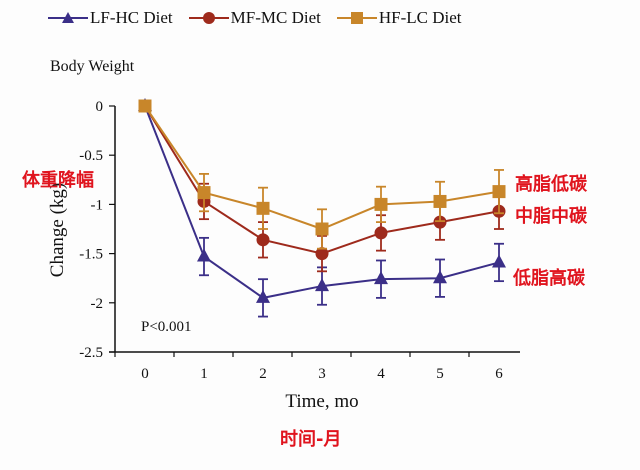 This screenshot has height=470, width=640. I want to click on y-tick-label: 0, so click(100, 107).